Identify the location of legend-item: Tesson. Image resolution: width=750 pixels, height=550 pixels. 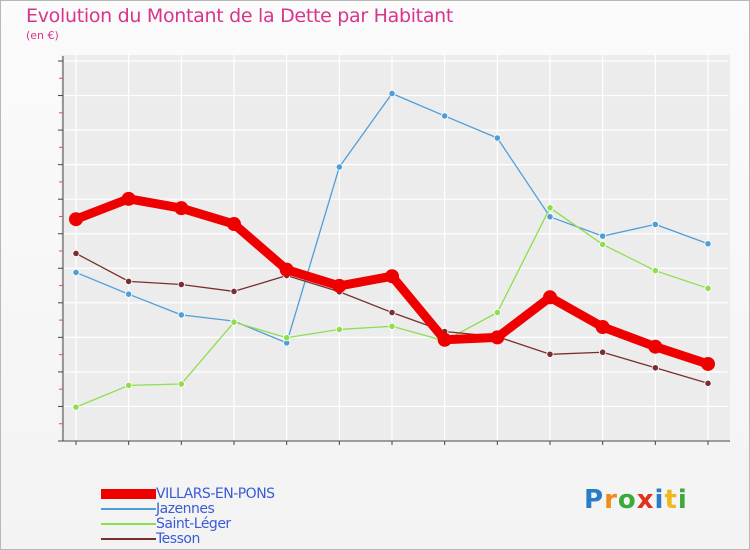
(231, 539).